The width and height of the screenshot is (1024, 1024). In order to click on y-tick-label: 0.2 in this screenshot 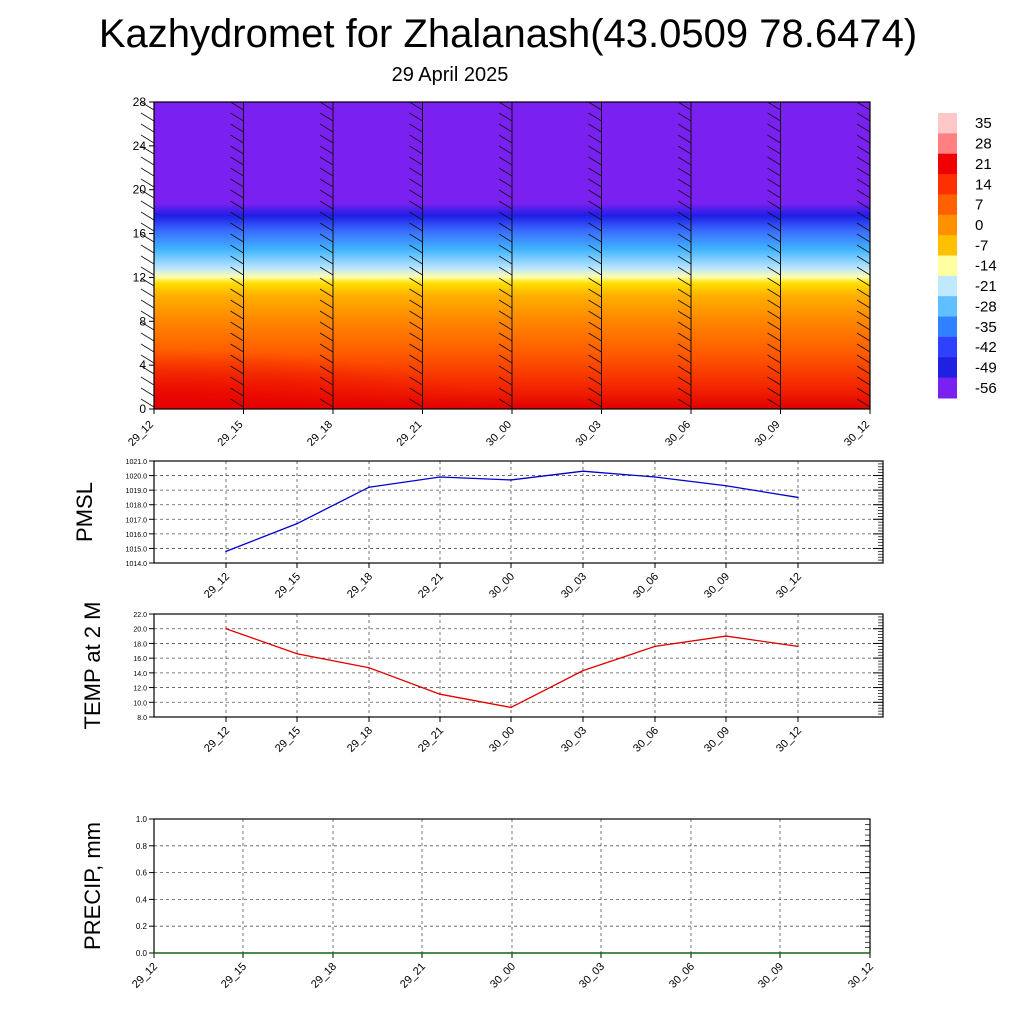, I will do `click(142, 926)`.